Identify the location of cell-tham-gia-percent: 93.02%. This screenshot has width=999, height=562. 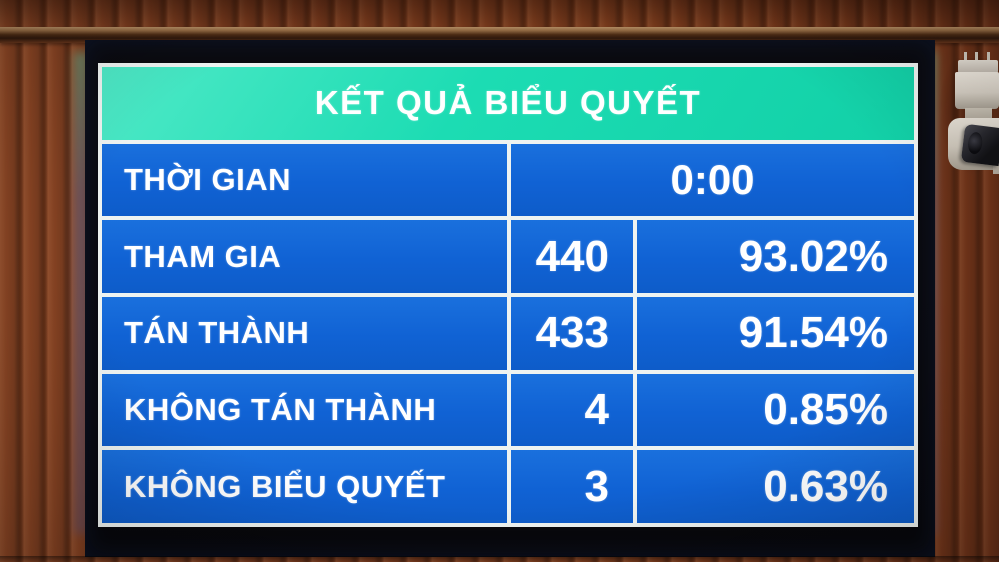
(775, 256).